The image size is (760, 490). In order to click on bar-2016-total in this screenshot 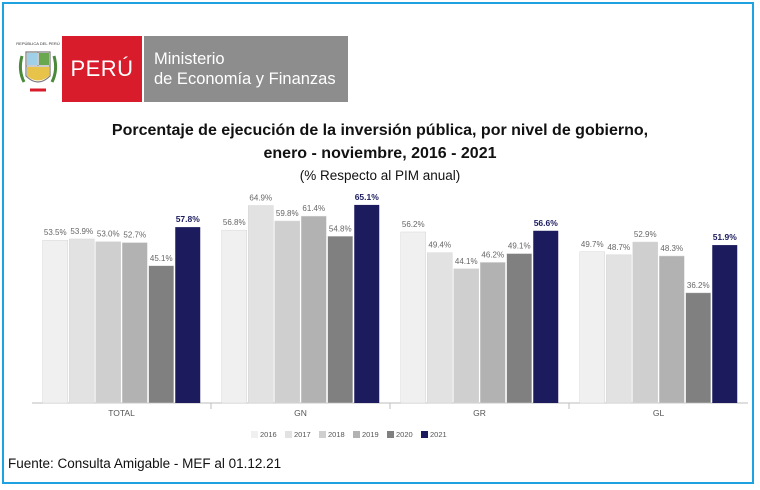, I will do `click(55, 321)`.